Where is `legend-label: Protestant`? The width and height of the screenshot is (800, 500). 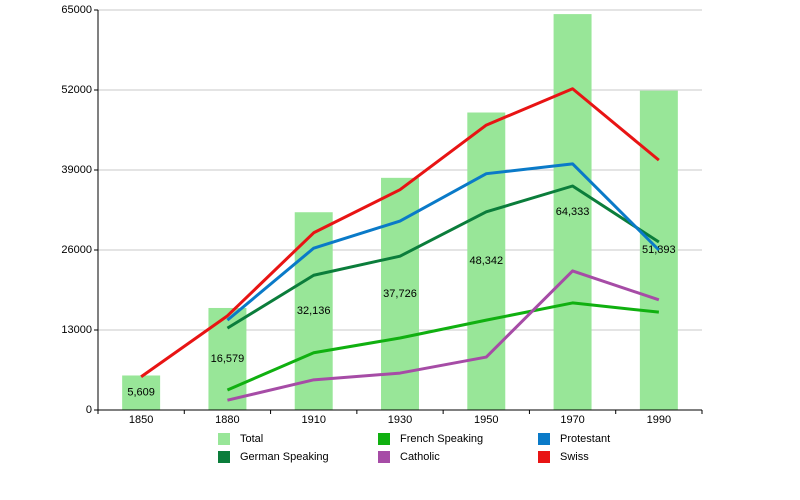
legend-label: Protestant is located at coordinates (585, 439).